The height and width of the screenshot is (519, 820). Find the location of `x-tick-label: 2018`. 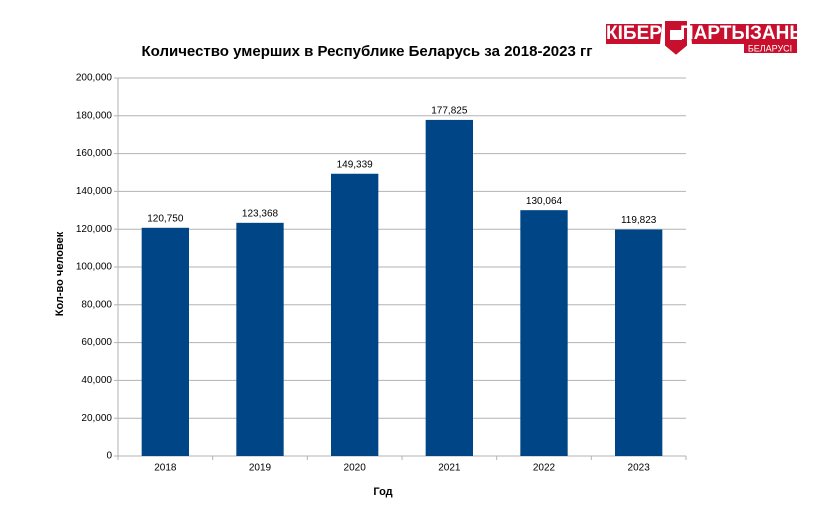

x-tick-label: 2018 is located at coordinates (165, 468).